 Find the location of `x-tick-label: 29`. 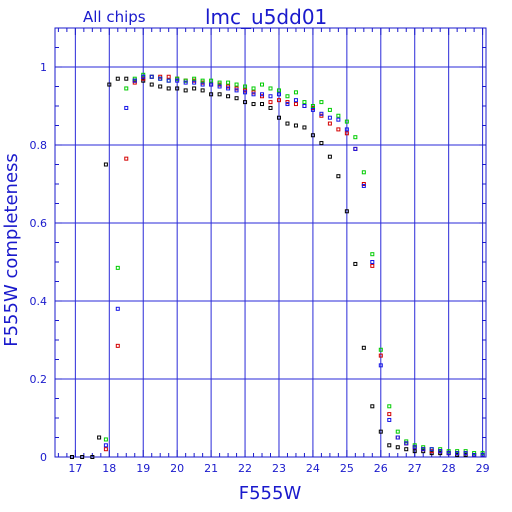

x-tick-label: 29 is located at coordinates (483, 468).